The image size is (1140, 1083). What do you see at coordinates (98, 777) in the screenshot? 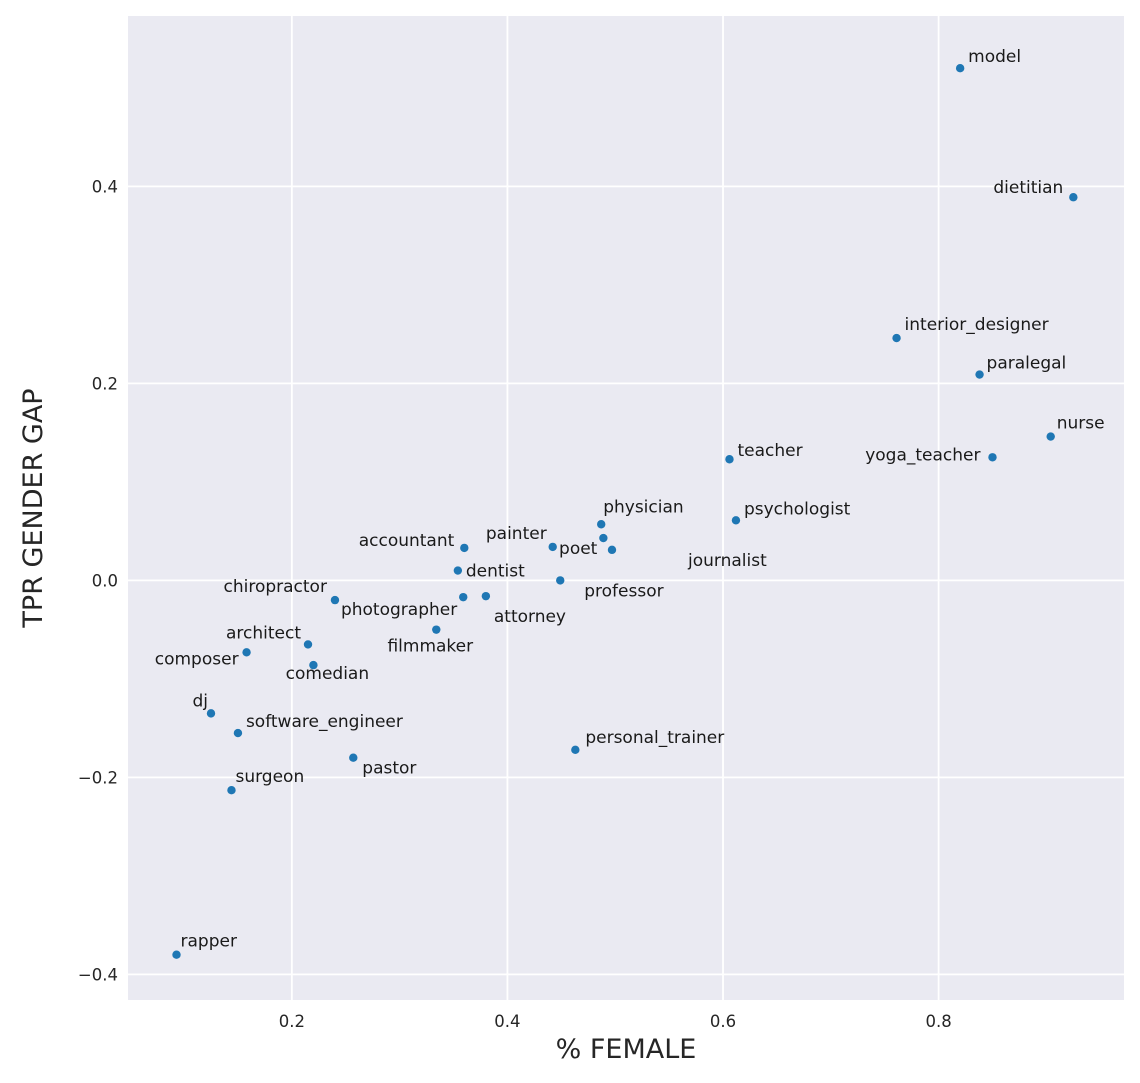
I see `y-tick-label: −0.2` at bounding box center [98, 777].